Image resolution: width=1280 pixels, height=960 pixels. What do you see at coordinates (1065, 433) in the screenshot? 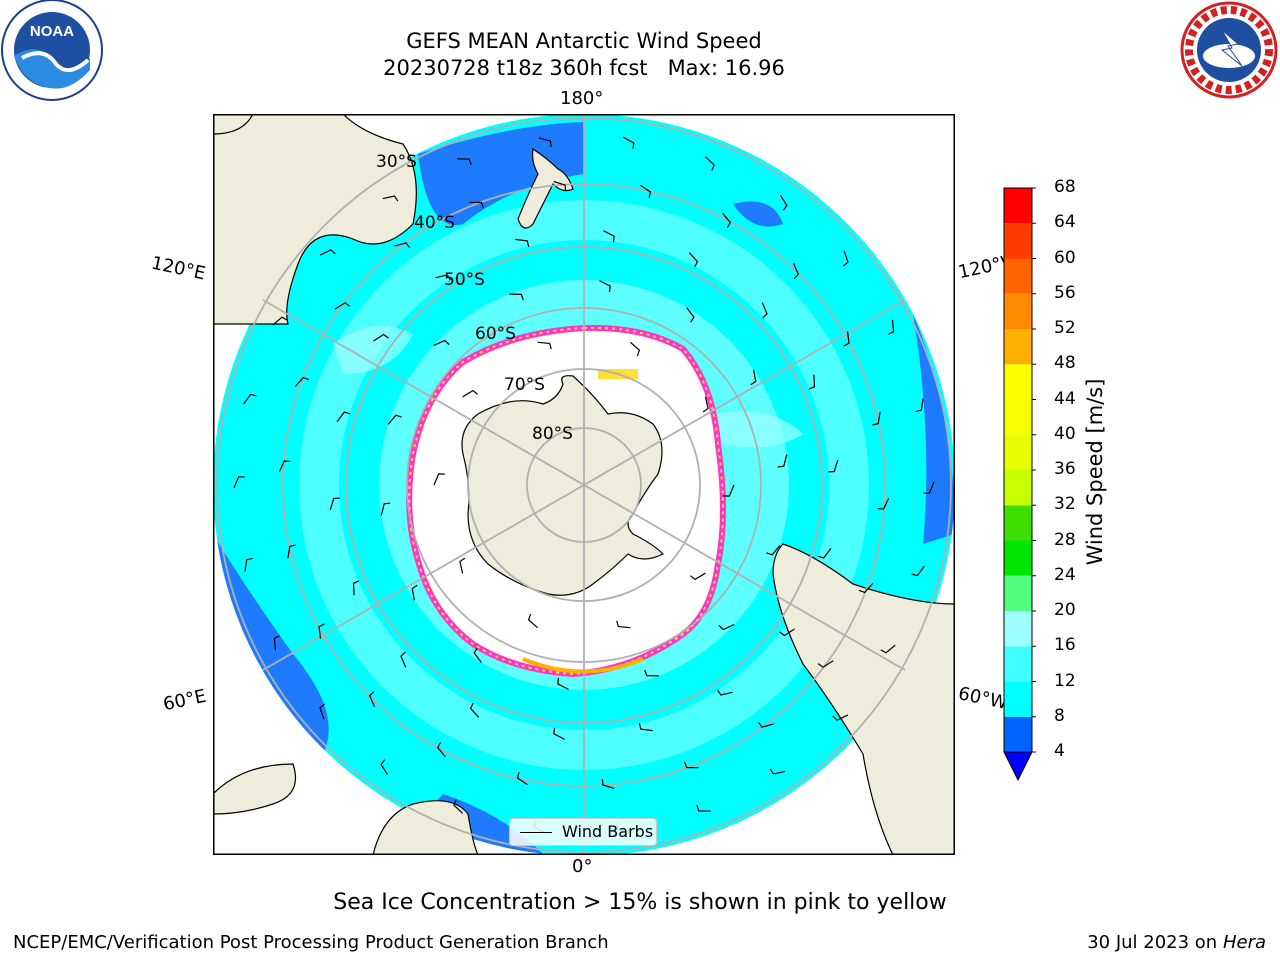
I see `colorbar-tick-label: 40` at bounding box center [1065, 433].